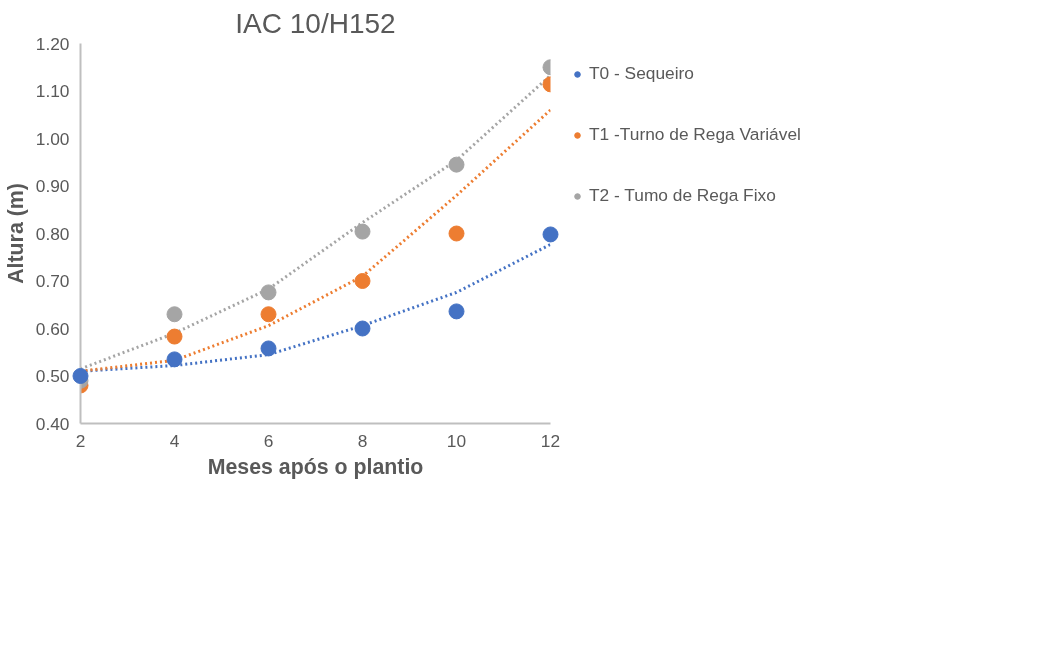 This screenshot has width=1046, height=669. What do you see at coordinates (174, 440) in the screenshot?
I see `x-tick-label: 4` at bounding box center [174, 440].